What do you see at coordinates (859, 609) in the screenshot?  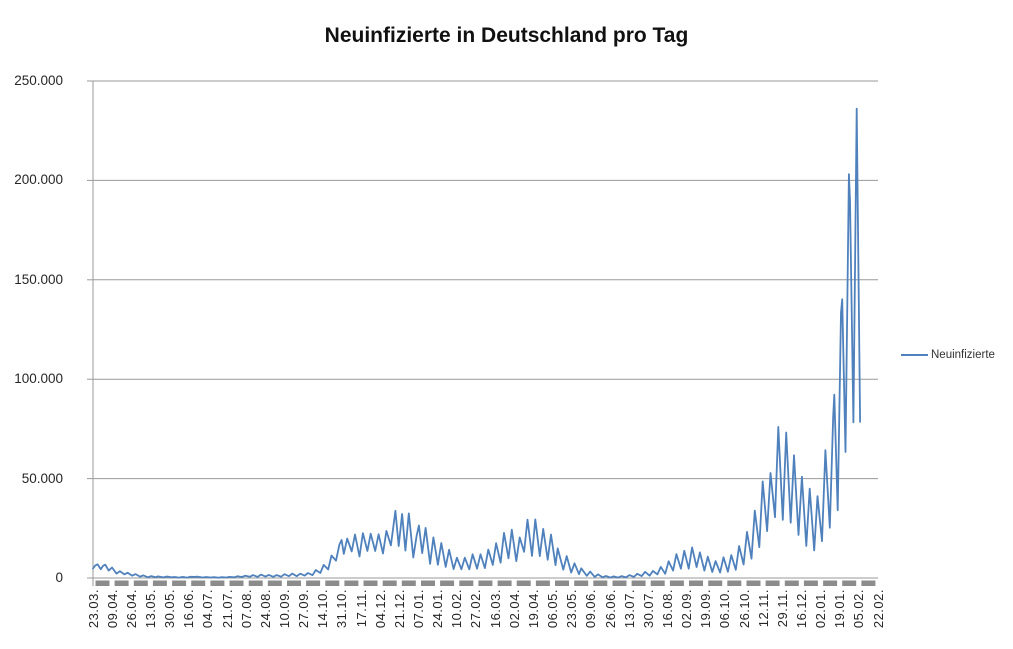 I see `x-axis-tick-label: 05.02.` at bounding box center [859, 609].